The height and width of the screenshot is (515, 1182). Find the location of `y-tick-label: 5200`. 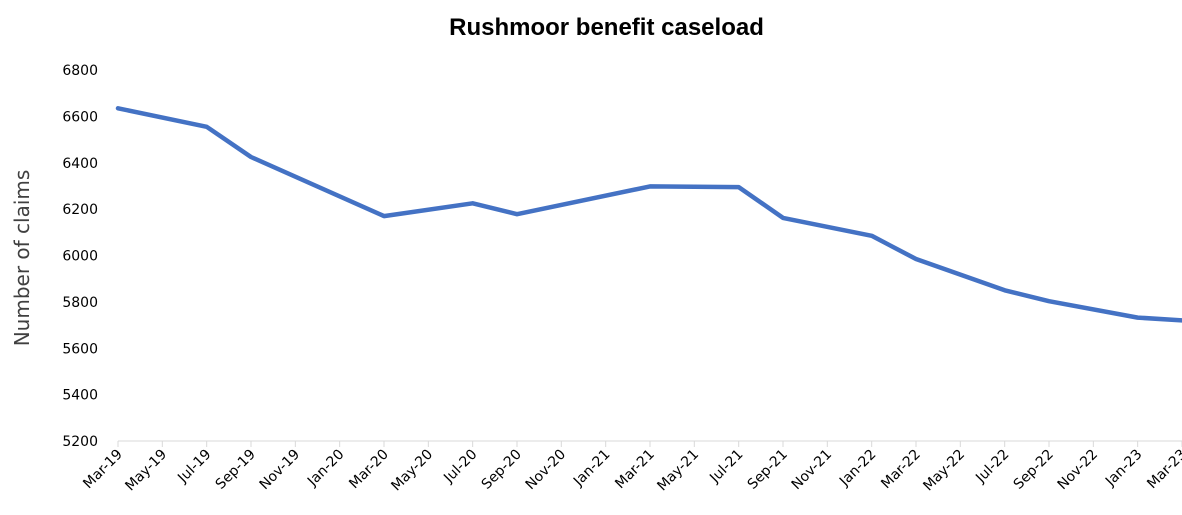

y-tick-label: 5200 is located at coordinates (80, 442).